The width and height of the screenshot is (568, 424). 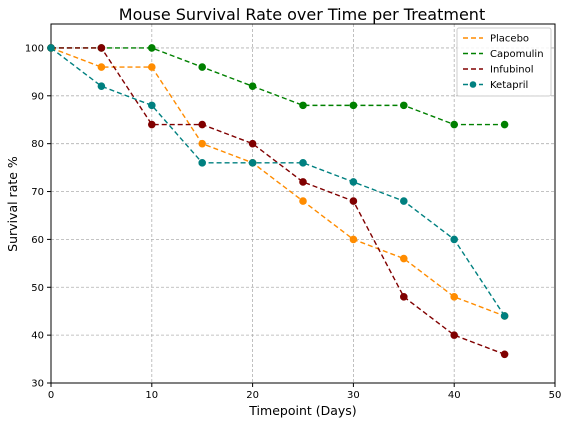 I want to click on x-tick-label: 0, so click(x=51, y=395).